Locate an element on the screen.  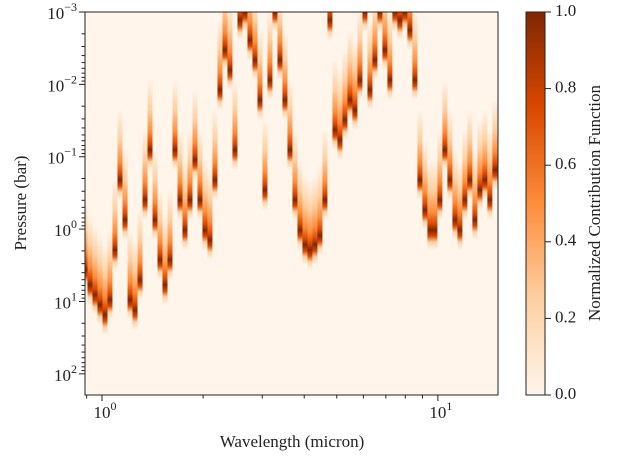
colorbar-tick-label: 0.6 is located at coordinates (565, 163).